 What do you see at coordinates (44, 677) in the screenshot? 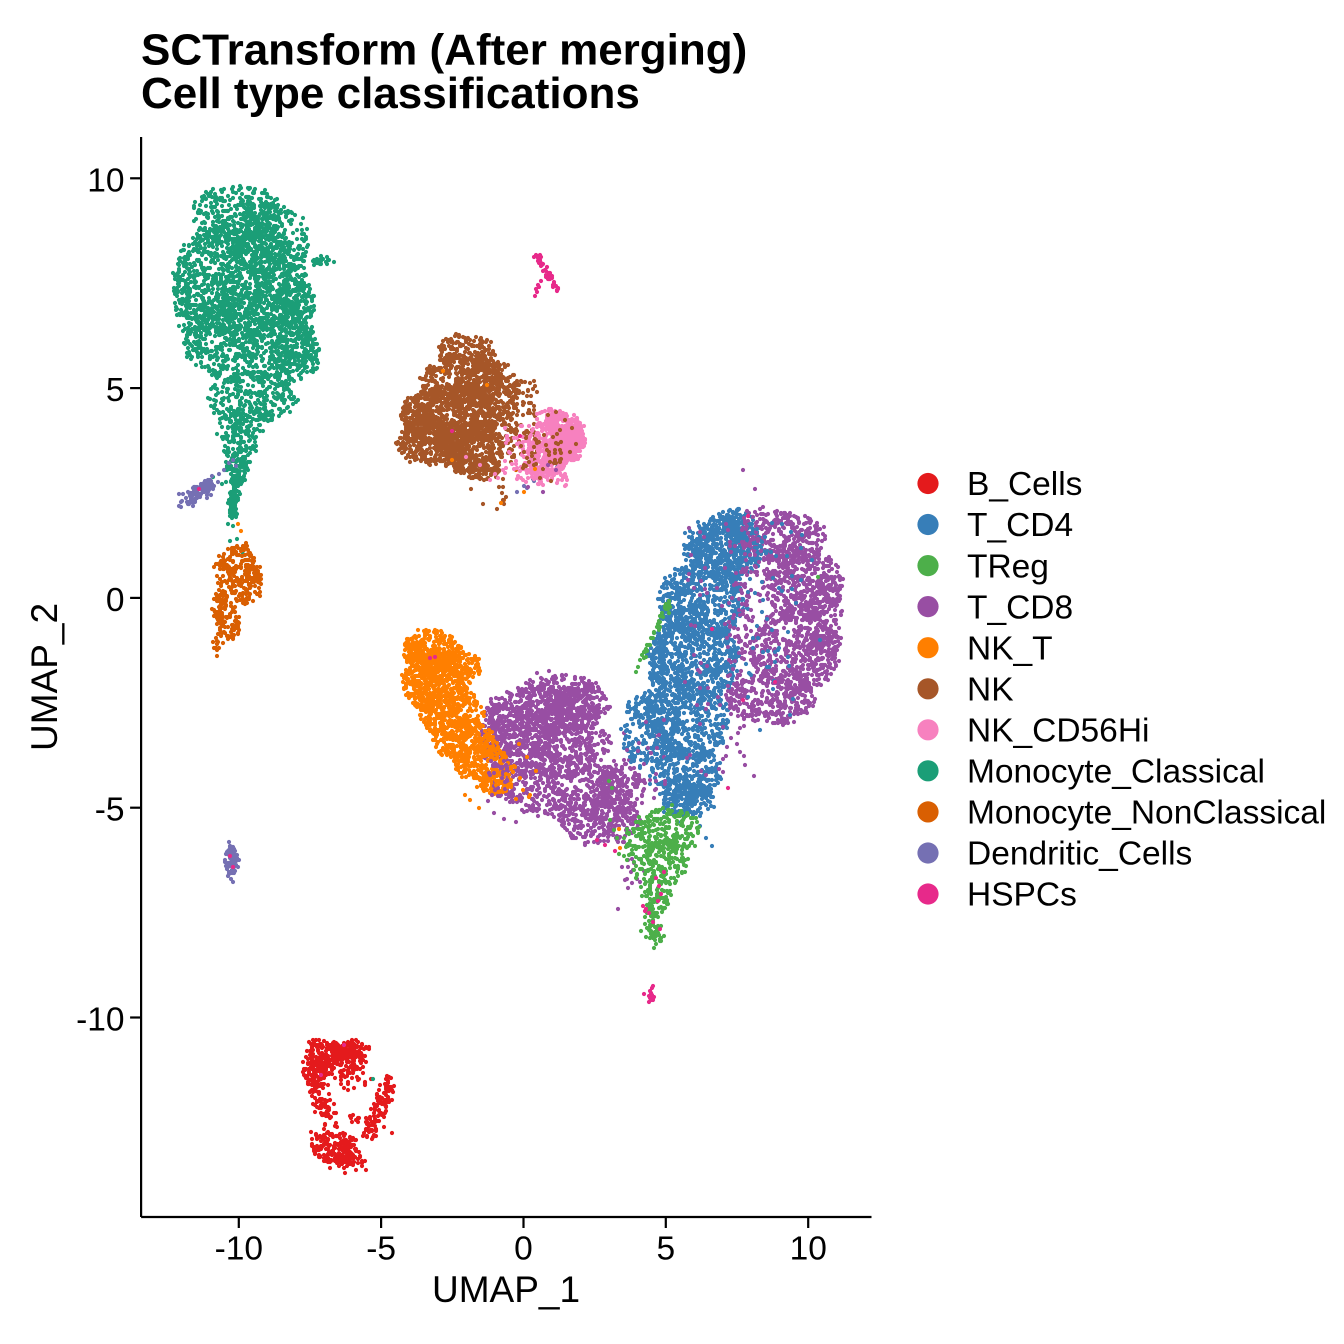
I see `svg-text: UMAP_2` at bounding box center [44, 677].